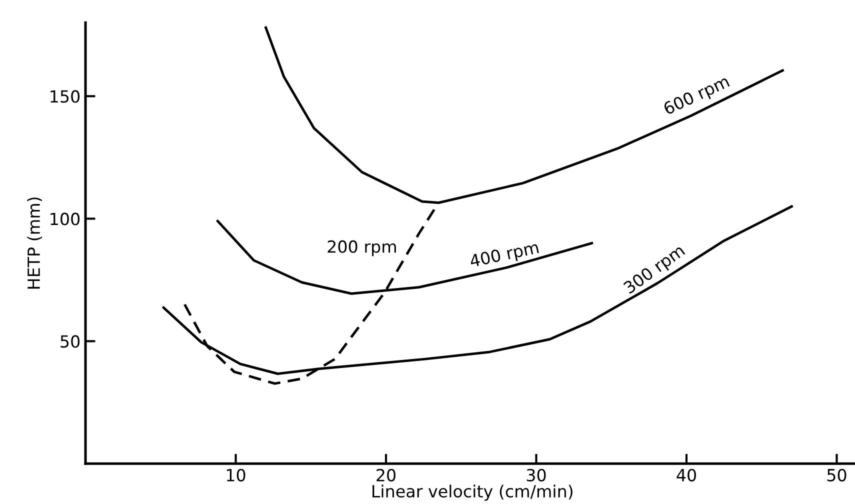 This screenshot has height=504, width=855. What do you see at coordinates (536, 475) in the screenshot?
I see `x-tick-label: 30` at bounding box center [536, 475].